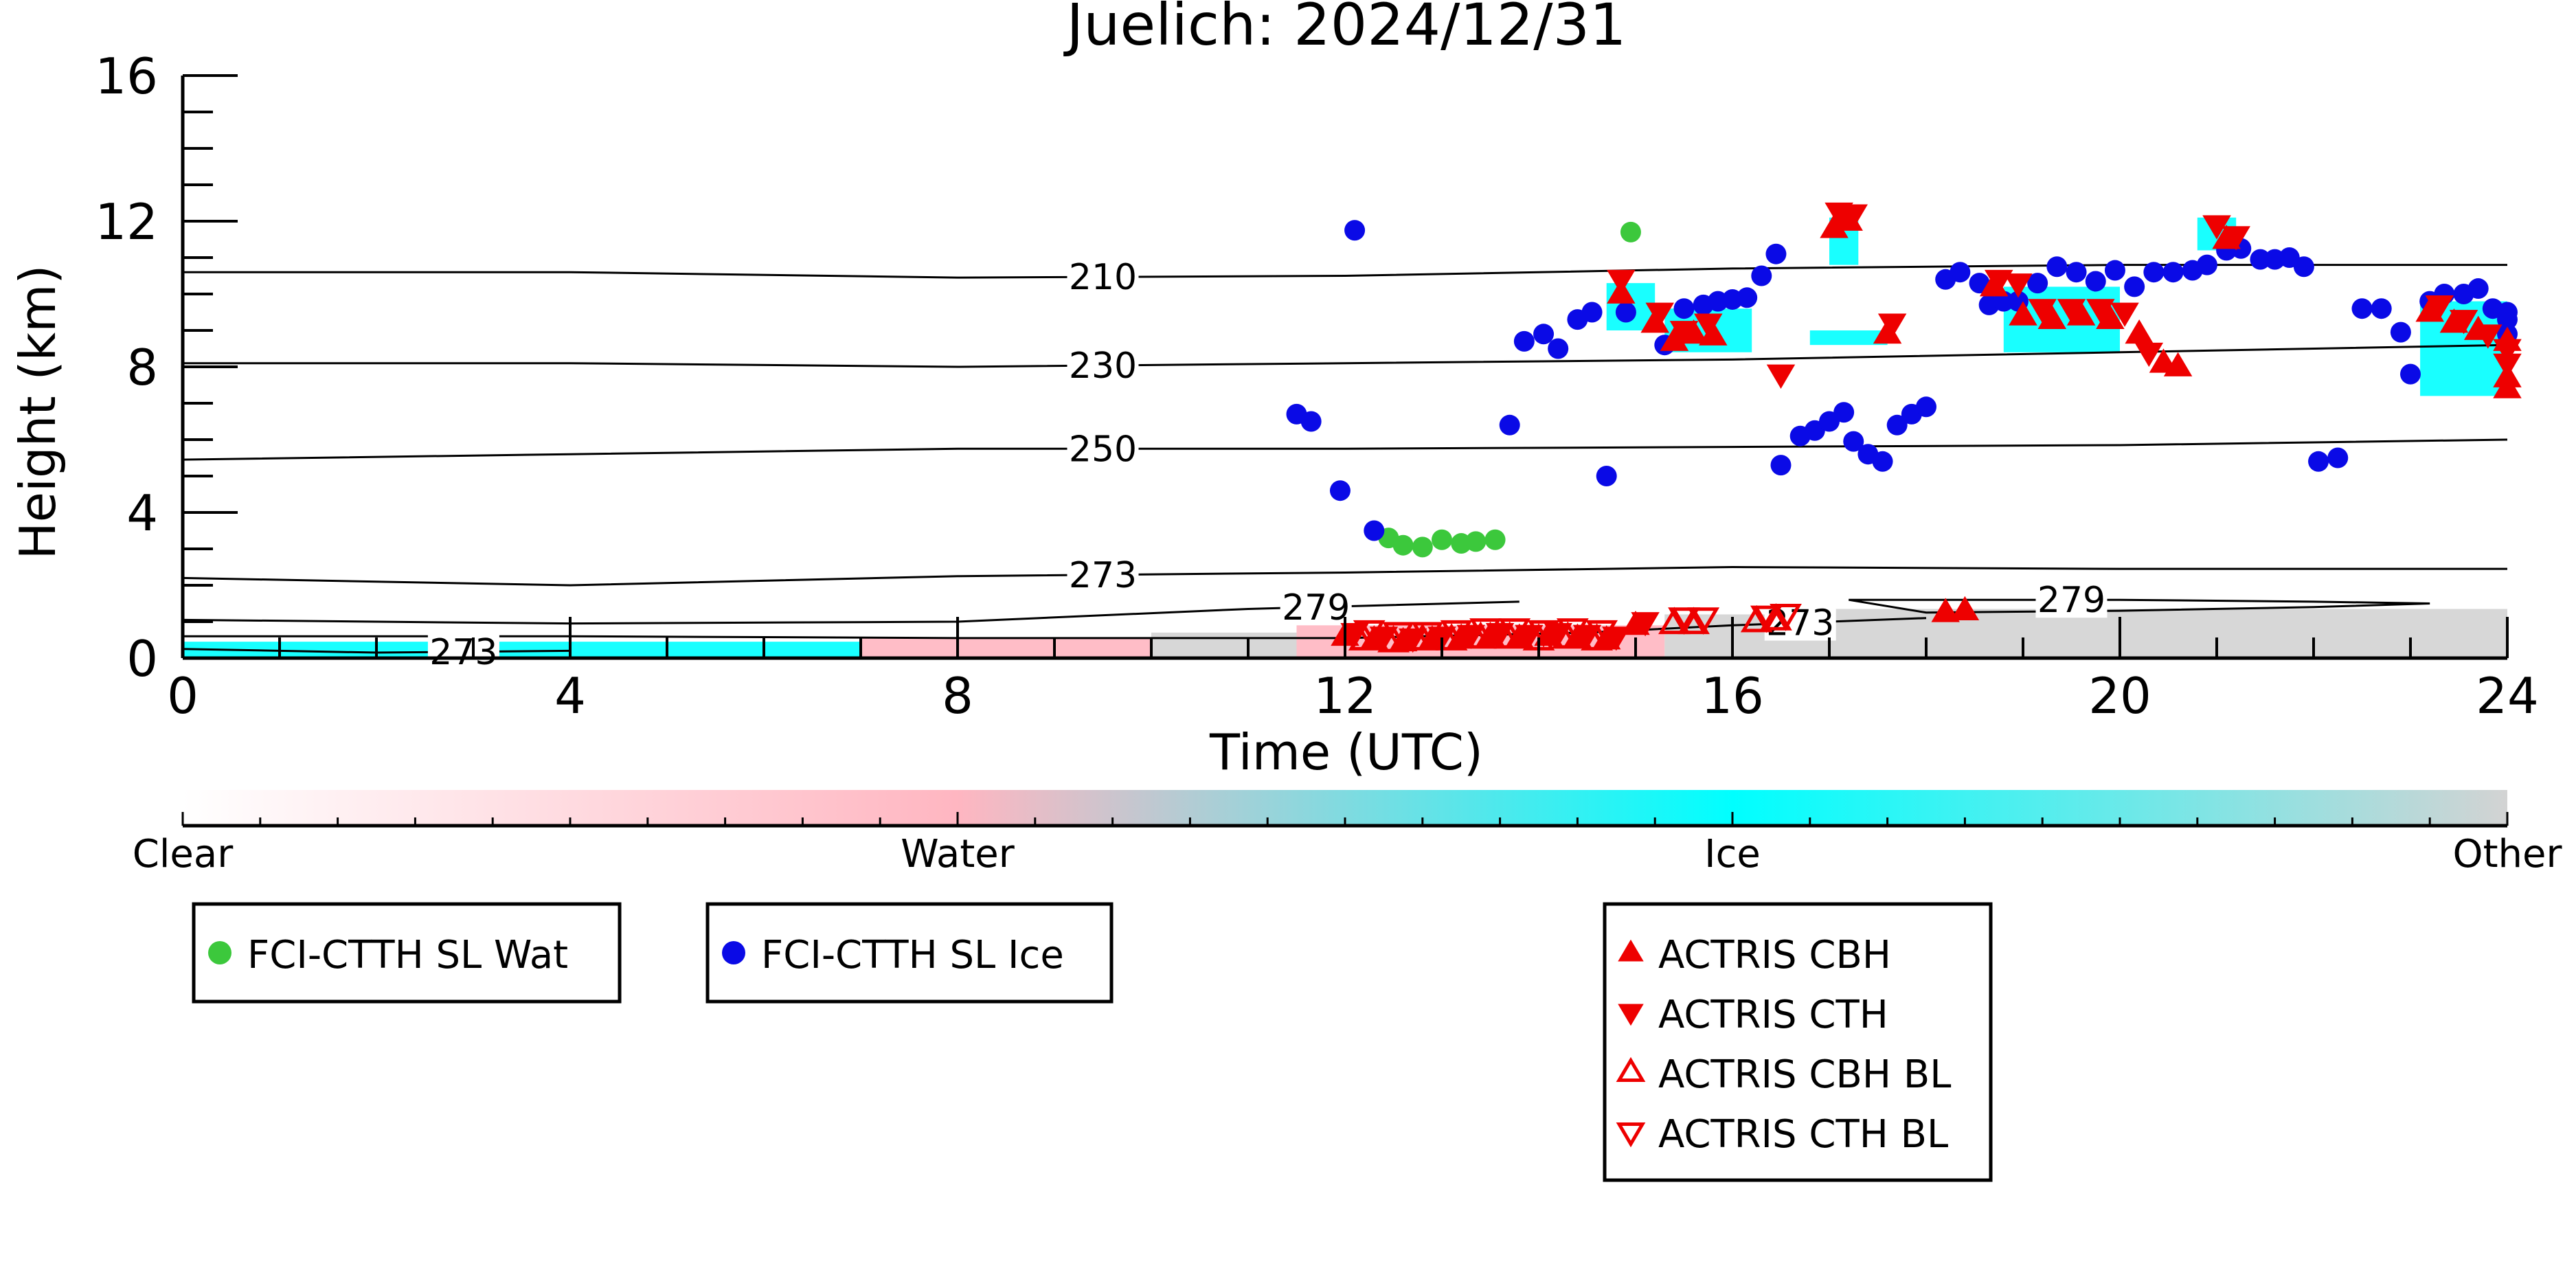 This screenshot has width=2576, height=1288. Describe the element at coordinates (183, 854) in the screenshot. I see `colorbar-label-clear: Clear` at that location.